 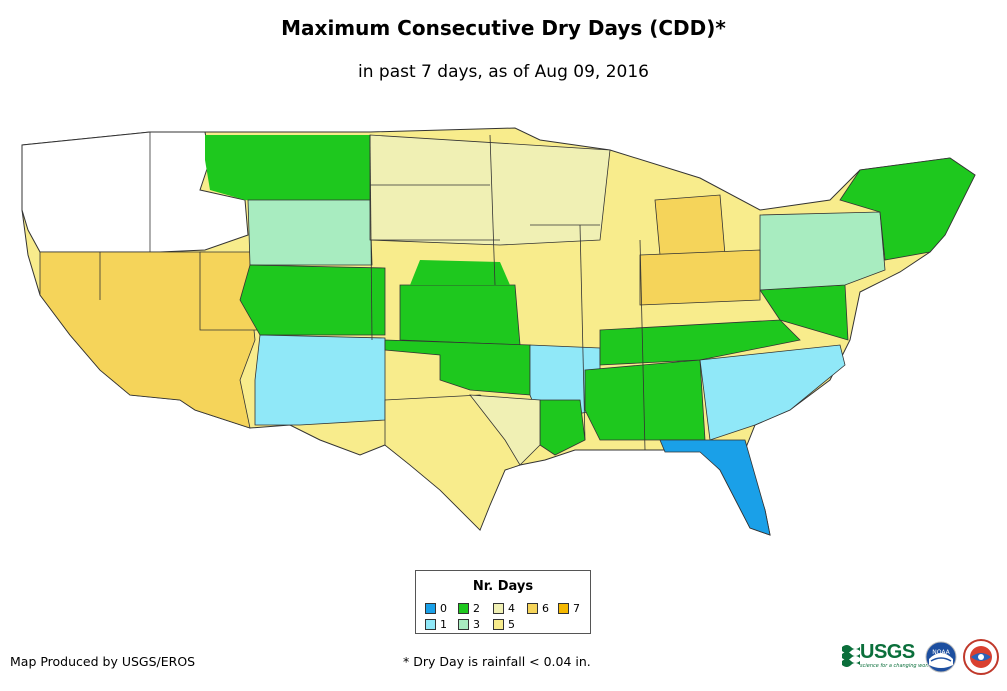 I want to click on dry-day-footnote: * Dry Day is rainfall < 0.04 in., so click(x=497, y=661).